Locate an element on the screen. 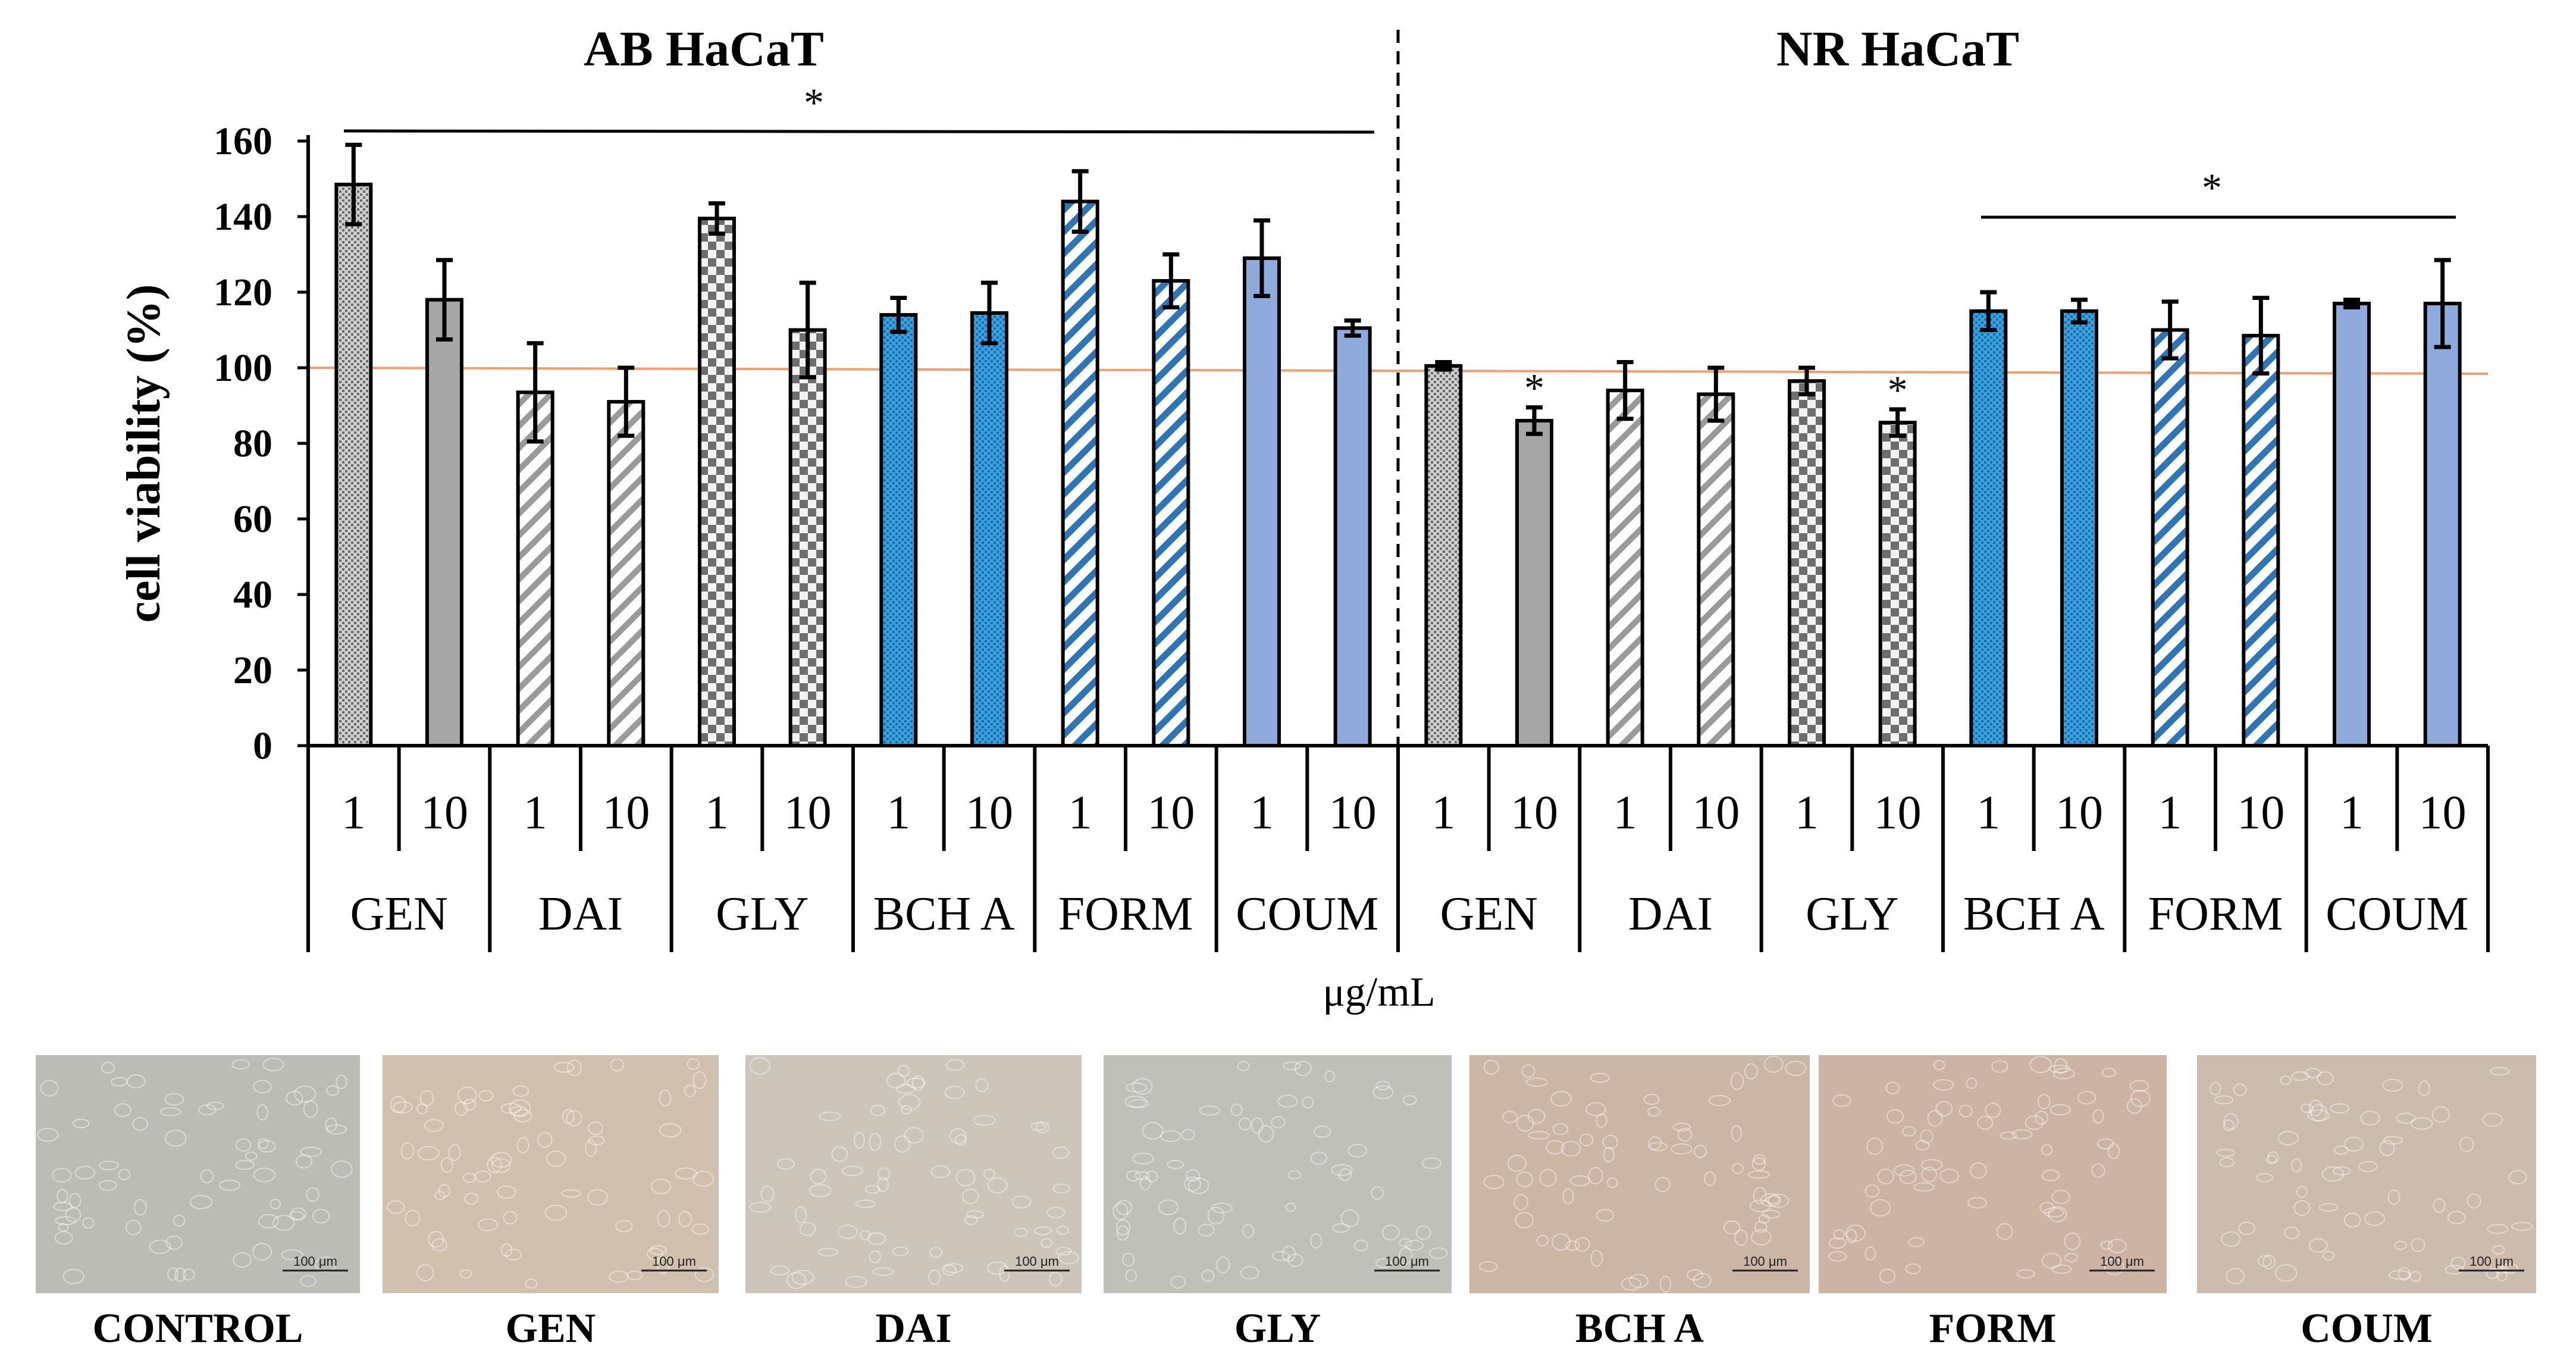 The image size is (2576, 1361). y-tick-label: 60 is located at coordinates (252, 519).